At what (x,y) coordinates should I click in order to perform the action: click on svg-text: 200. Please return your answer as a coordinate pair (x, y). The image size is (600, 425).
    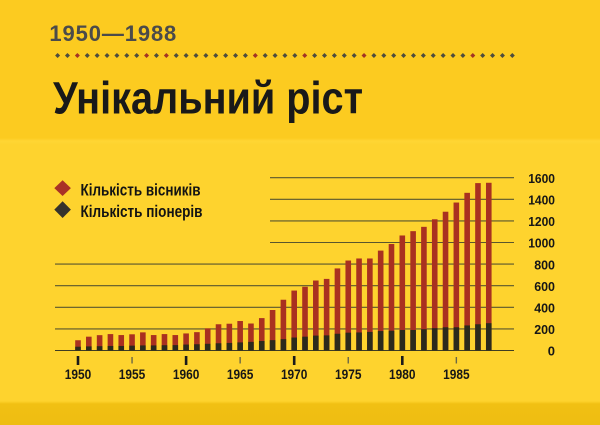
    Looking at the image, I should click on (544, 329).